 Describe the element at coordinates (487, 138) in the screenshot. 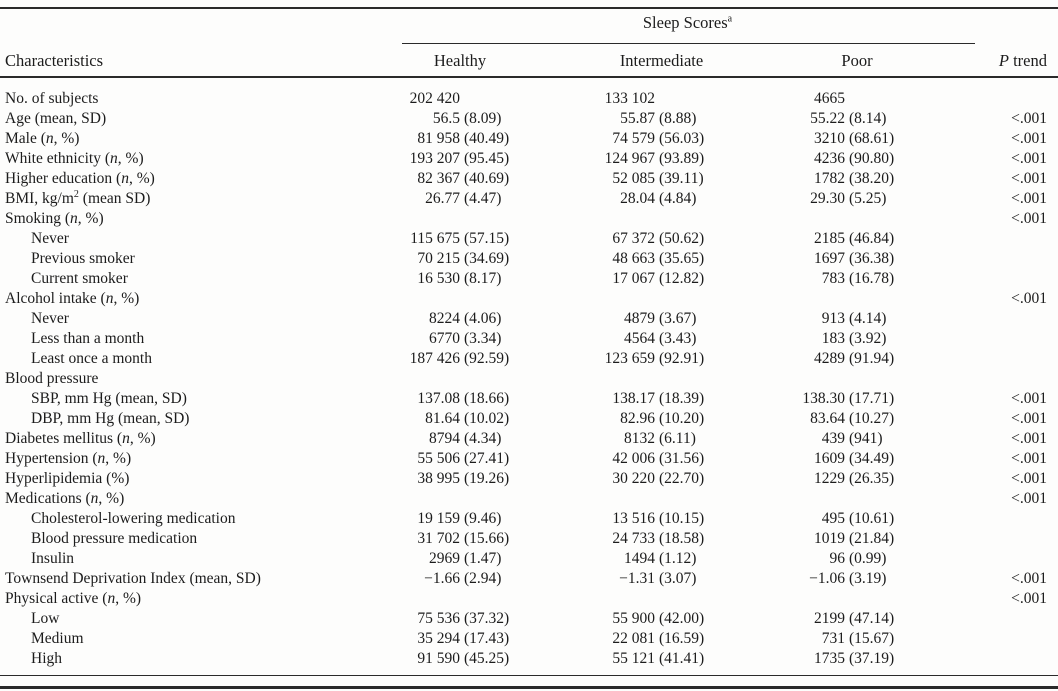

I see `cell-healthy-paren: (40.49)` at that location.